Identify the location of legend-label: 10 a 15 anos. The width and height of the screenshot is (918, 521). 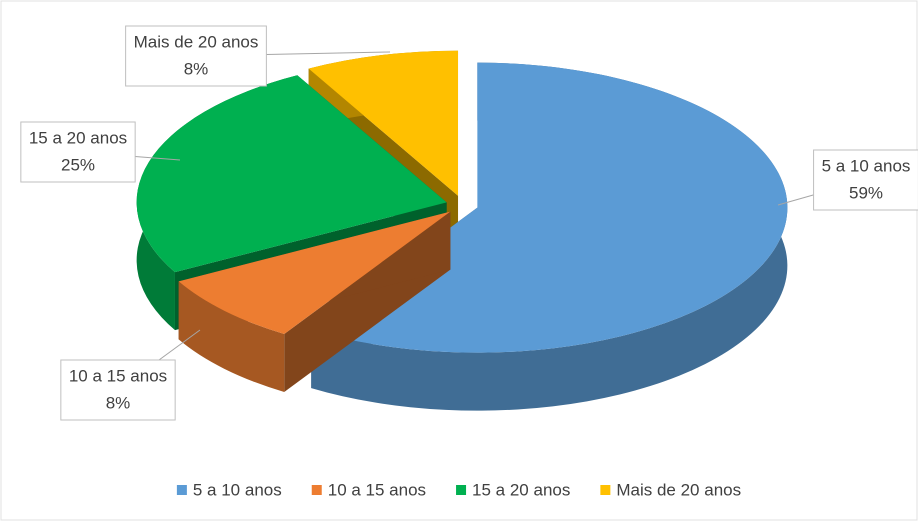
(377, 489).